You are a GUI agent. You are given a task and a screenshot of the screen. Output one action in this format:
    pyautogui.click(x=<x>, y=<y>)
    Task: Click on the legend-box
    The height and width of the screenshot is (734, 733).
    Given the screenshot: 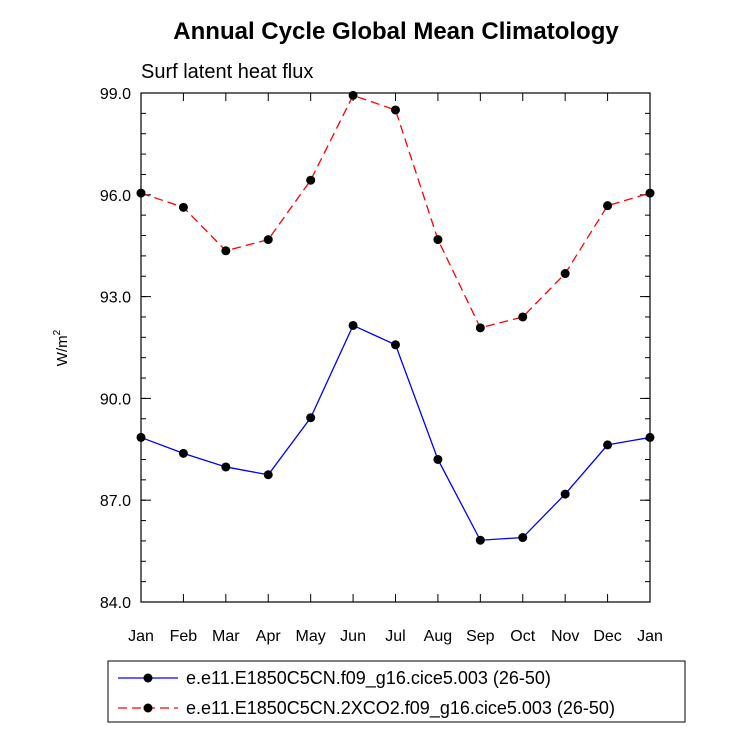 What is the action you would take?
    pyautogui.click(x=396, y=691)
    